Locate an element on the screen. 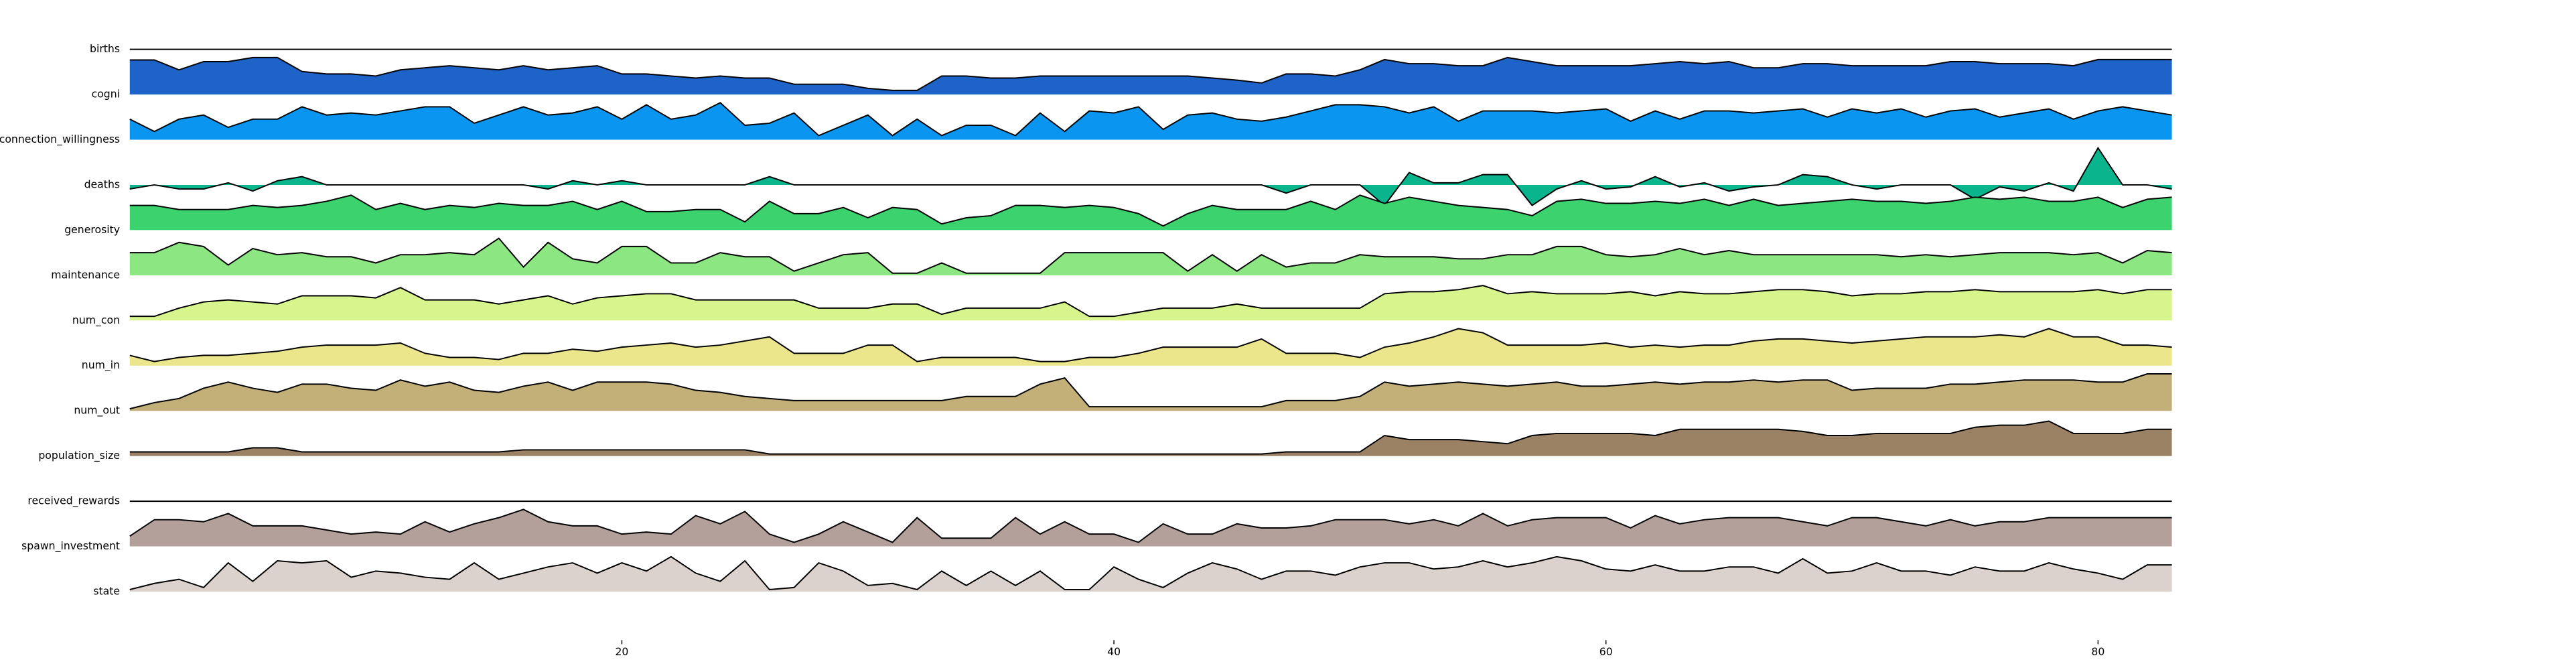  row-label: received_rewards is located at coordinates (73, 501).